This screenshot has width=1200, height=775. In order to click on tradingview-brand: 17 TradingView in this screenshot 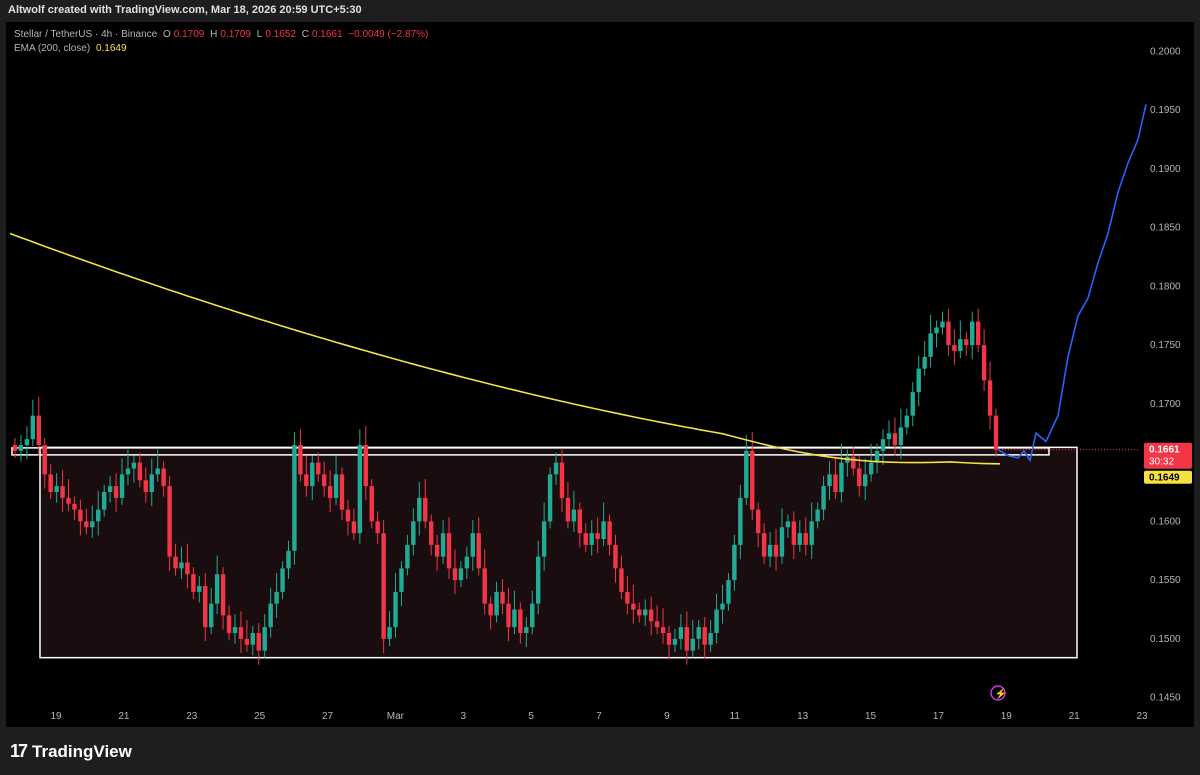, I will do `click(71, 751)`.